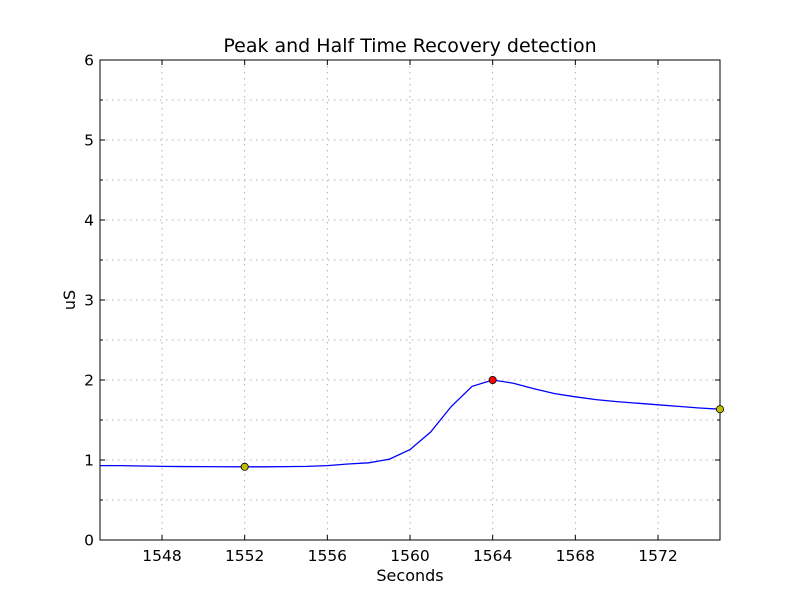 This screenshot has width=800, height=600. I want to click on y-axis-label: uS, so click(69, 300).